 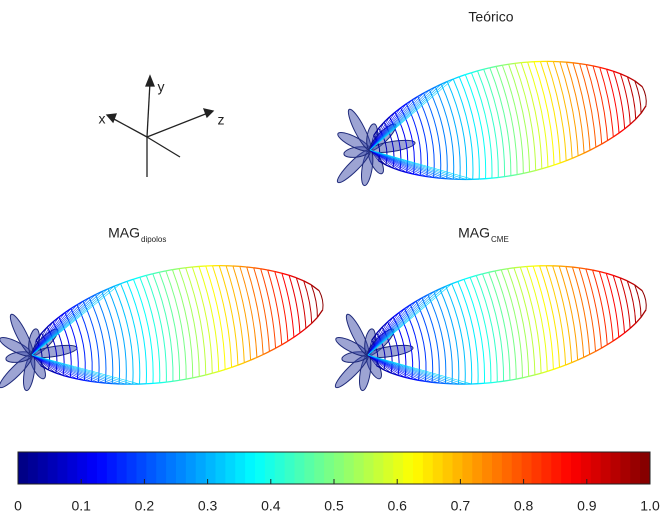 I want to click on axes-glyph, so click(x=160, y=125).